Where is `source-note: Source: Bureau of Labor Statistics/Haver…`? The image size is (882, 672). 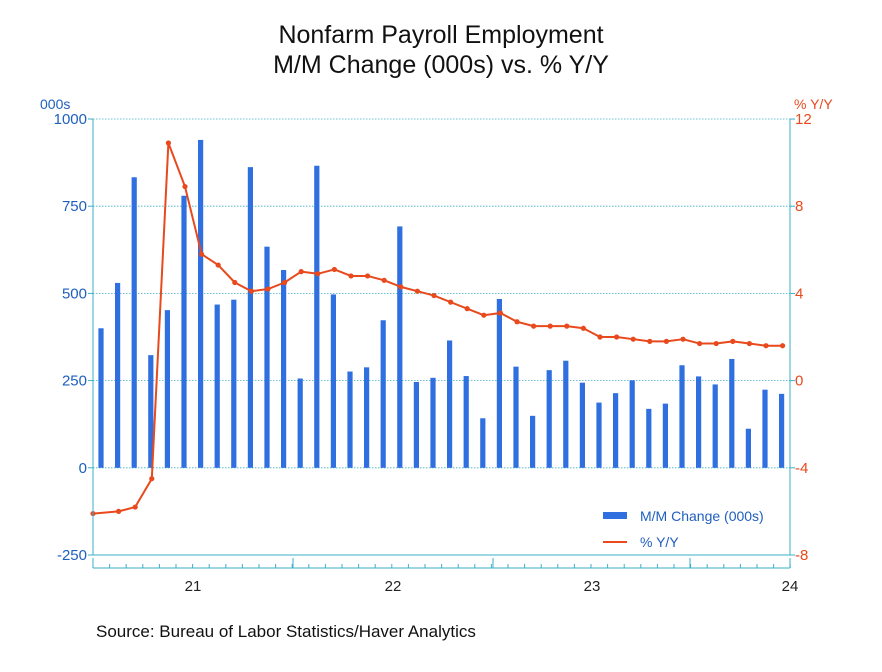 source-note: Source: Bureau of Labor Statistics/Haver… is located at coordinates (286, 631).